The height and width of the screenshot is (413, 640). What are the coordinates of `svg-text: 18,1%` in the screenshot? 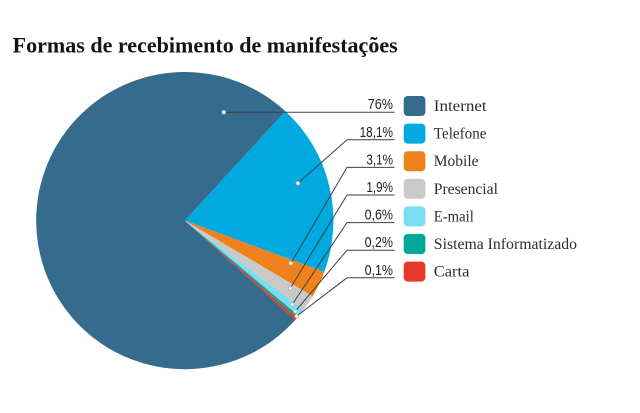 It's located at (376, 132).